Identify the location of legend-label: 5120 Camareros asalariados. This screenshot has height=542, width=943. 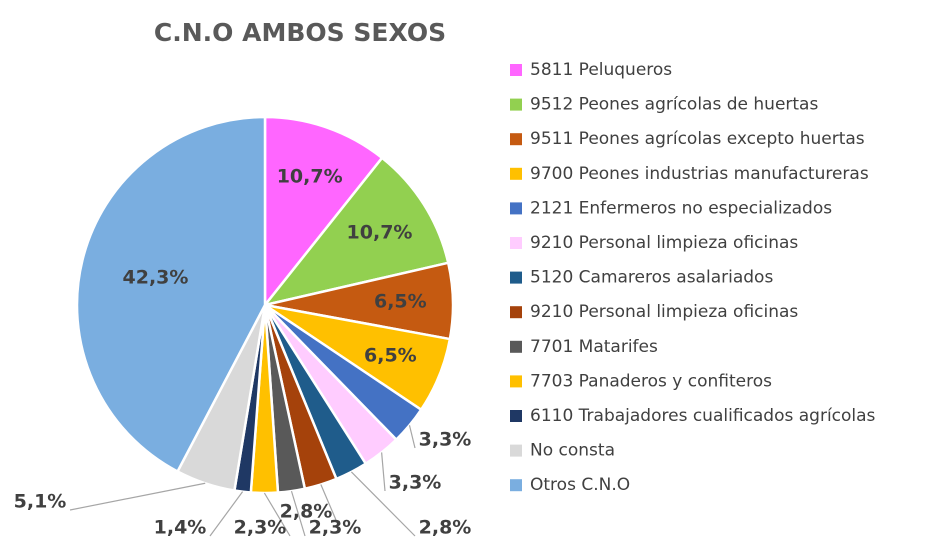
(651, 278).